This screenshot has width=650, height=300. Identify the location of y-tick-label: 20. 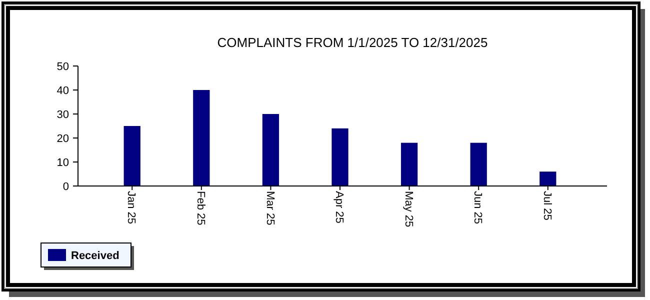
(62, 138).